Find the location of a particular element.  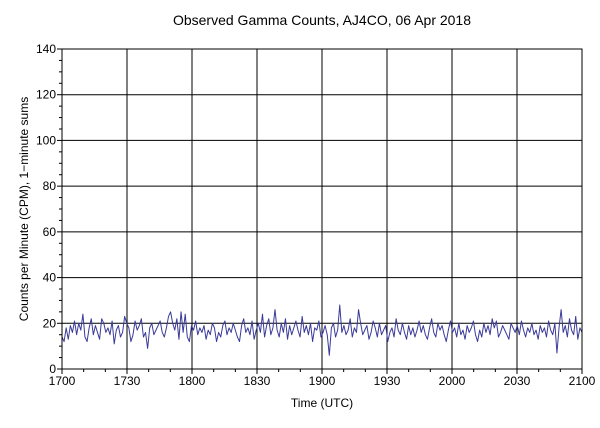

x-tick-label: 1700 is located at coordinates (62, 381).